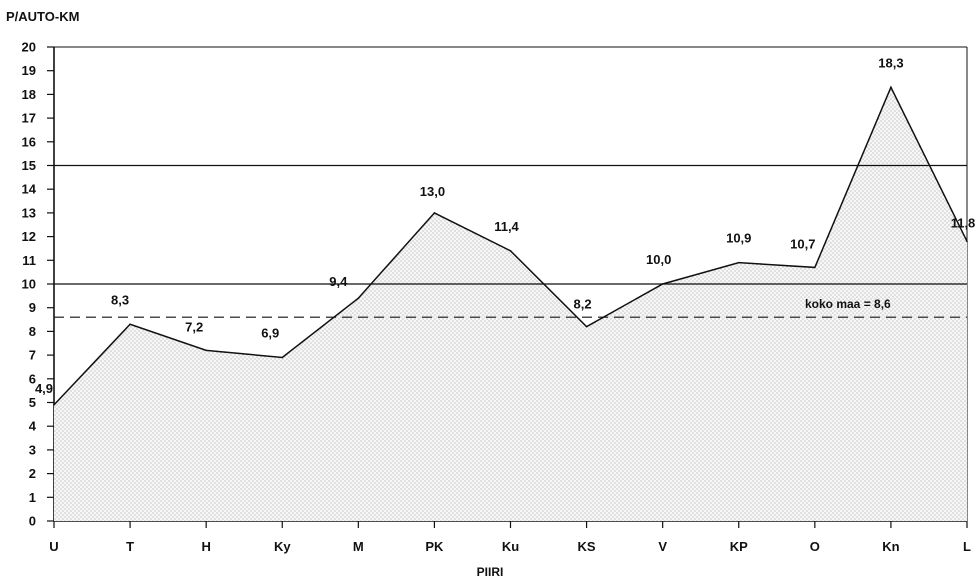 This screenshot has width=979, height=588. I want to click on data-label-kp: 10,9, so click(738, 238).